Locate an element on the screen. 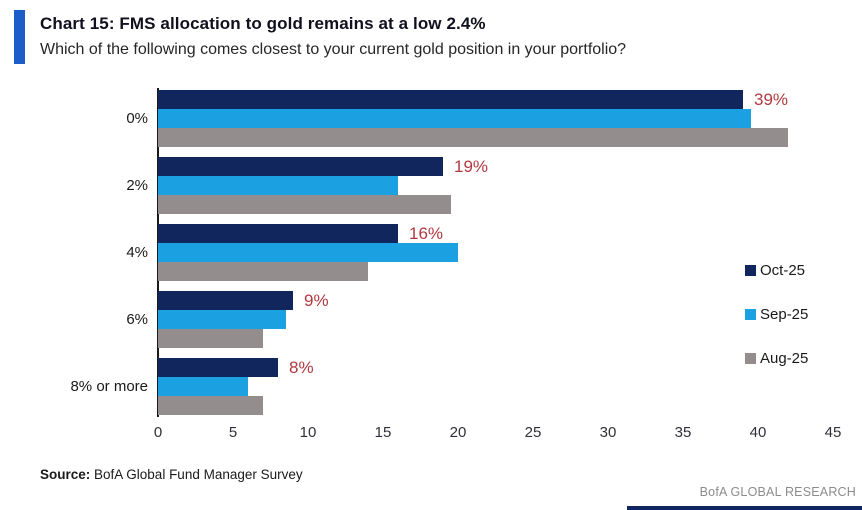  category-label: 8% or more is located at coordinates (109, 386).